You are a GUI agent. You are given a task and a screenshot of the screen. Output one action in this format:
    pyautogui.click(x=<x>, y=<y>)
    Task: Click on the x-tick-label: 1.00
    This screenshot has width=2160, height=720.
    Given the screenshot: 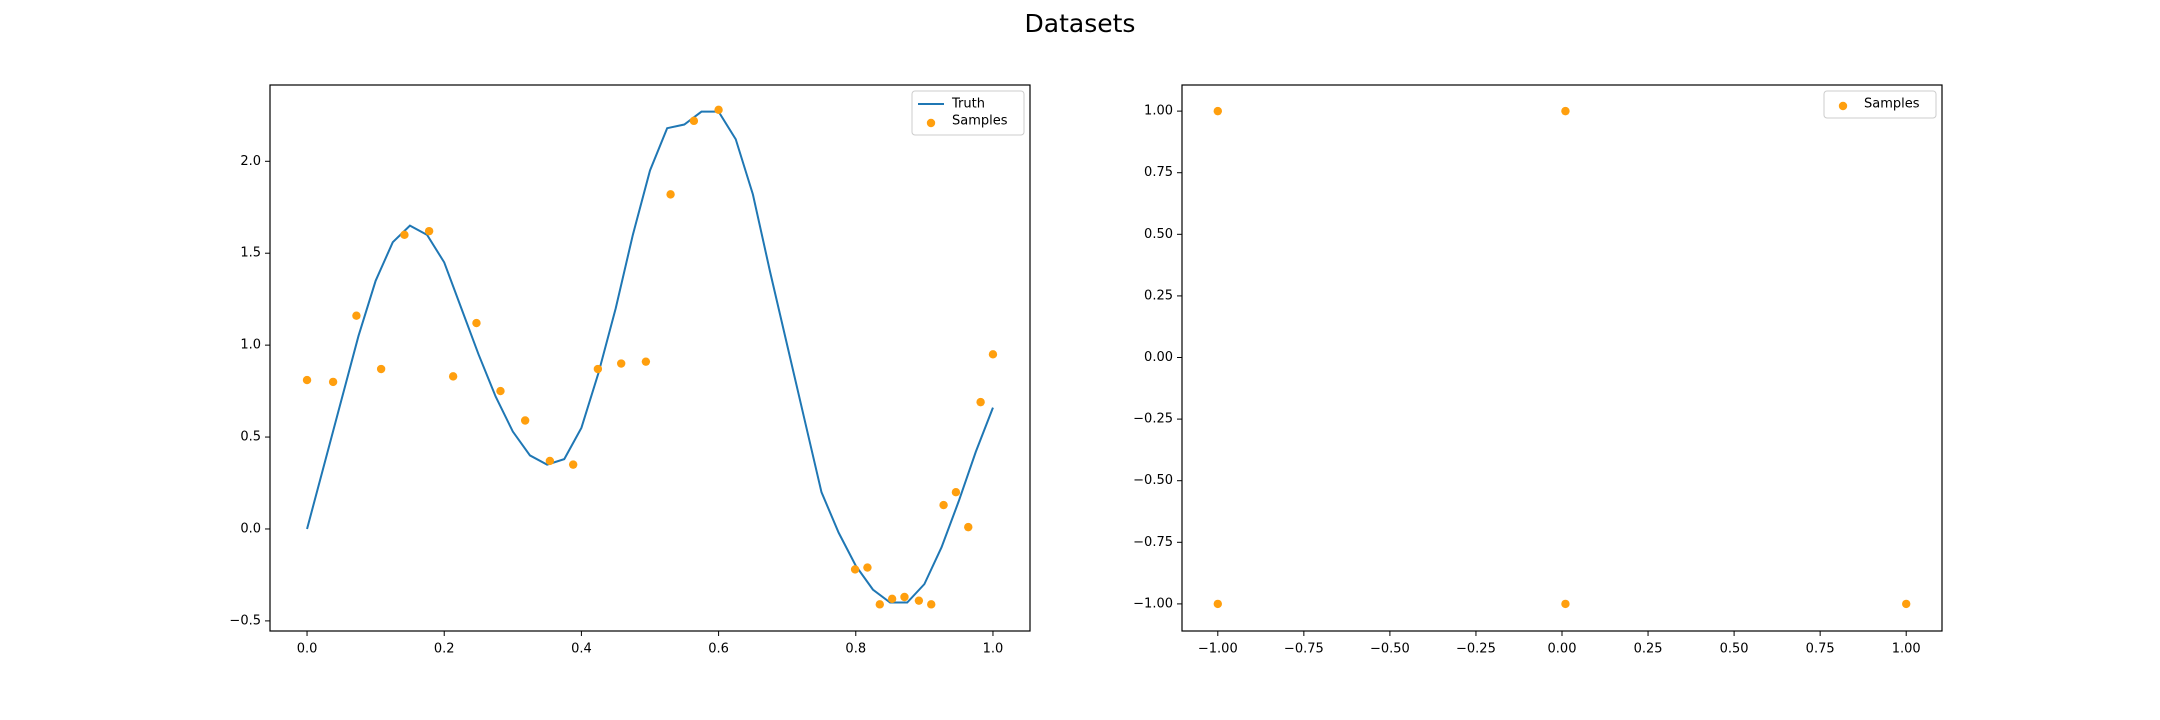 What is the action you would take?
    pyautogui.click(x=1906, y=649)
    